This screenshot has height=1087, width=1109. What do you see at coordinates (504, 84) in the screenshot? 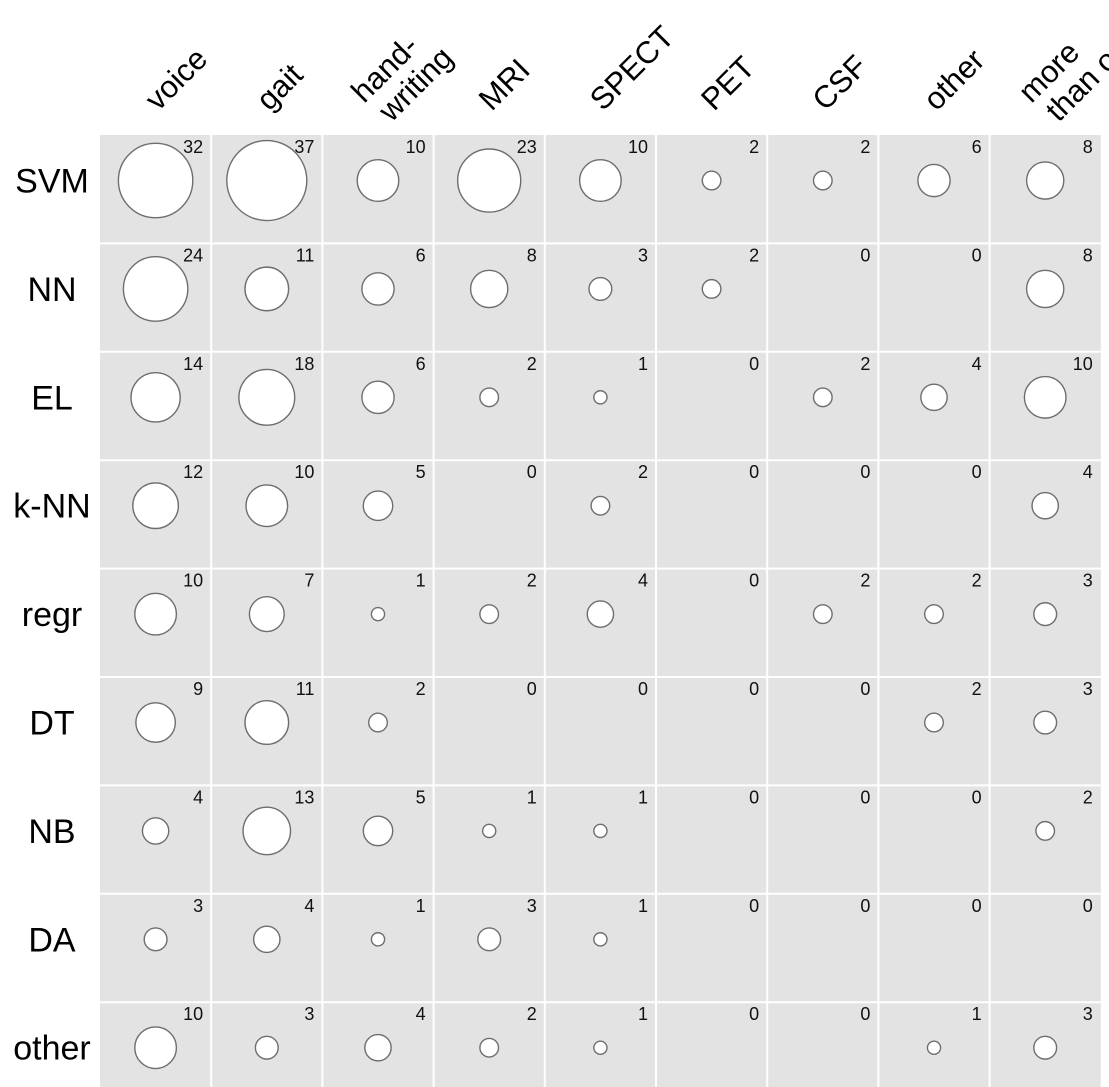
I see `column-label-mri: MRI` at bounding box center [504, 84].